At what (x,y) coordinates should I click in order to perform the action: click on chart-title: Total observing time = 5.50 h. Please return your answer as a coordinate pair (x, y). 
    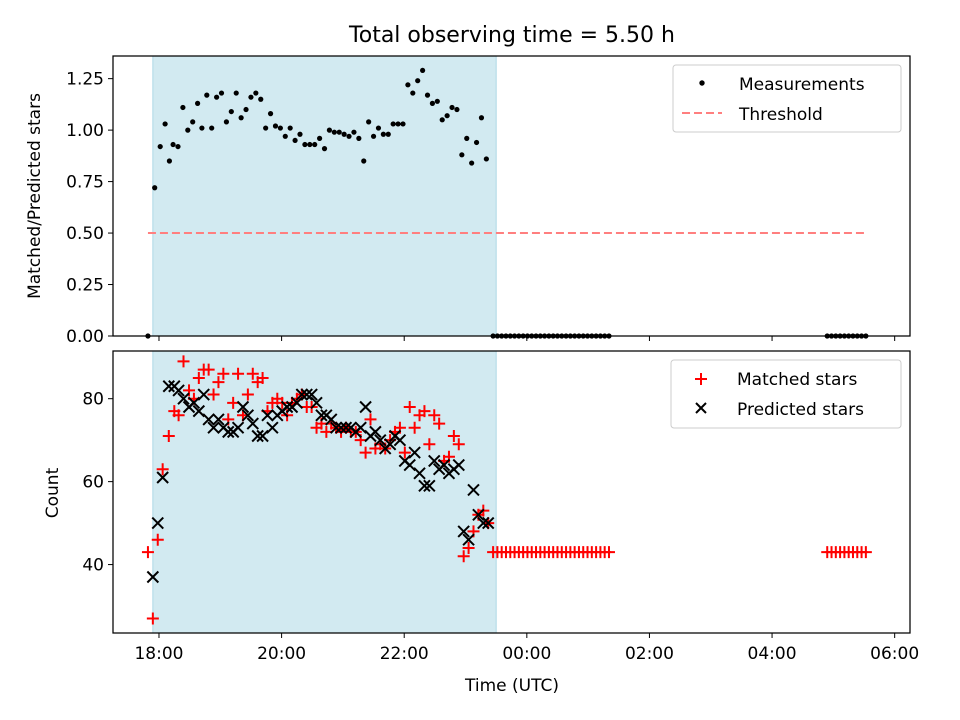
    Looking at the image, I should click on (511, 35).